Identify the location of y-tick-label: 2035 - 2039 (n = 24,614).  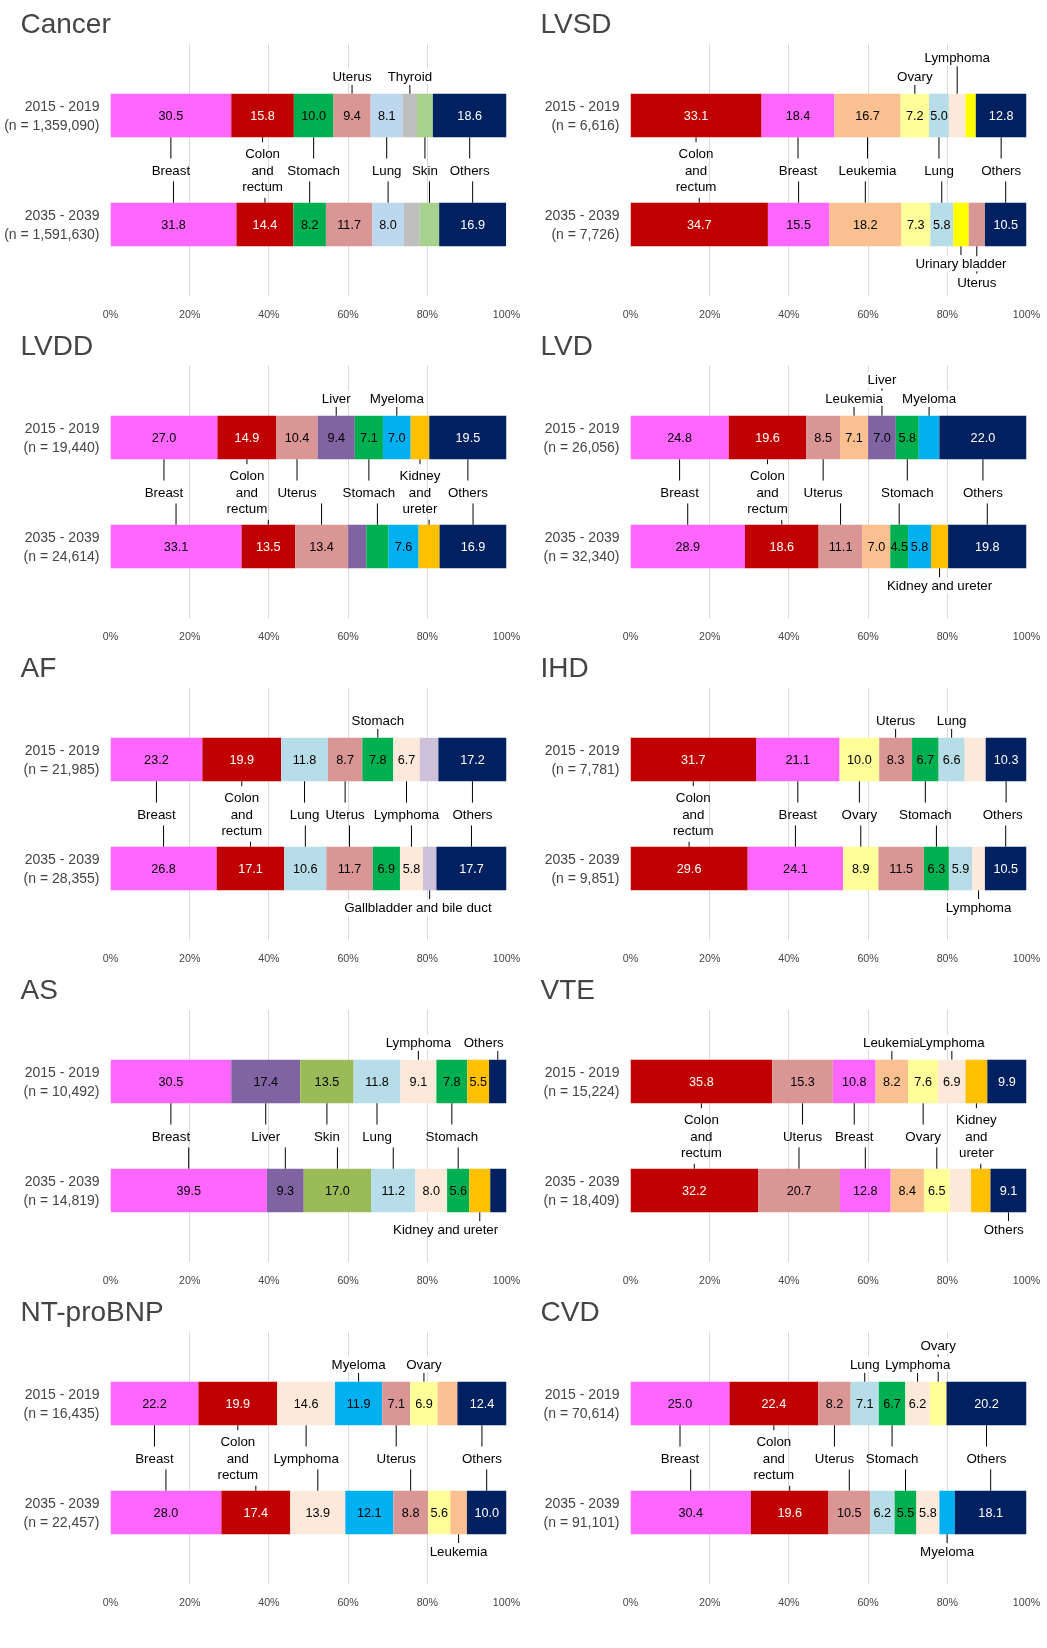
(61, 546).